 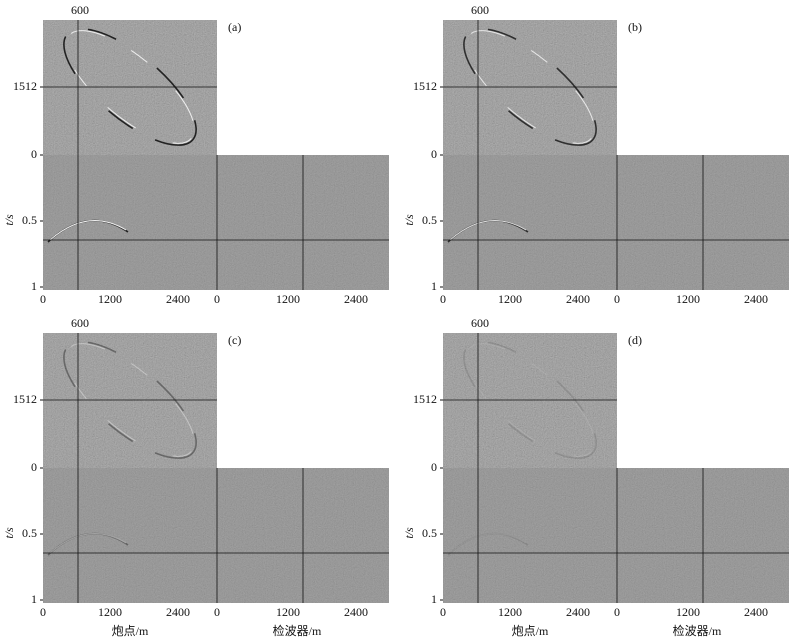 What do you see at coordinates (635, 340) in the screenshot?
I see `panel-label: (d)` at bounding box center [635, 340].